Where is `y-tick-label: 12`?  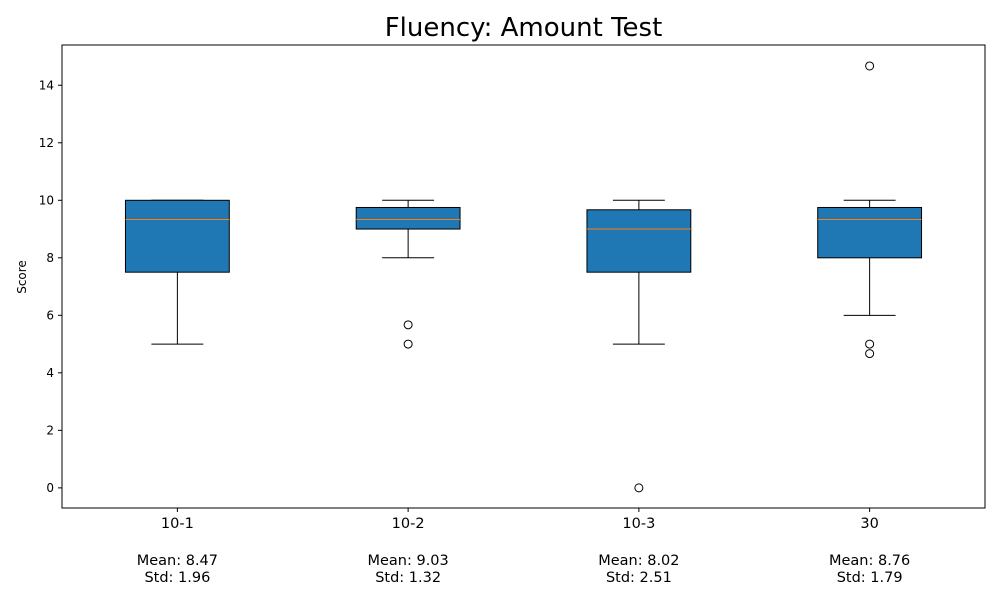 y-tick-label: 12 is located at coordinates (46, 143).